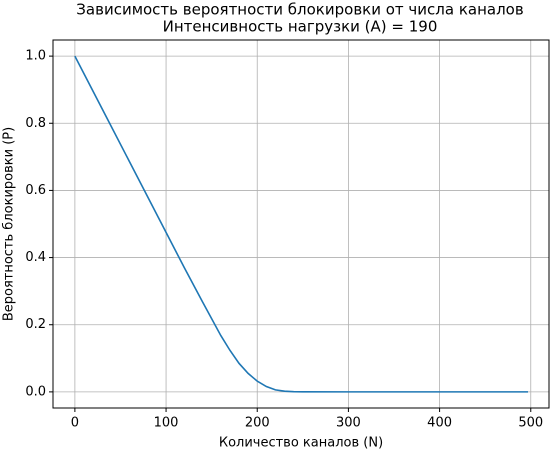  What do you see at coordinates (348, 423) in the screenshot?
I see `x-tick-label: 300` at bounding box center [348, 423].